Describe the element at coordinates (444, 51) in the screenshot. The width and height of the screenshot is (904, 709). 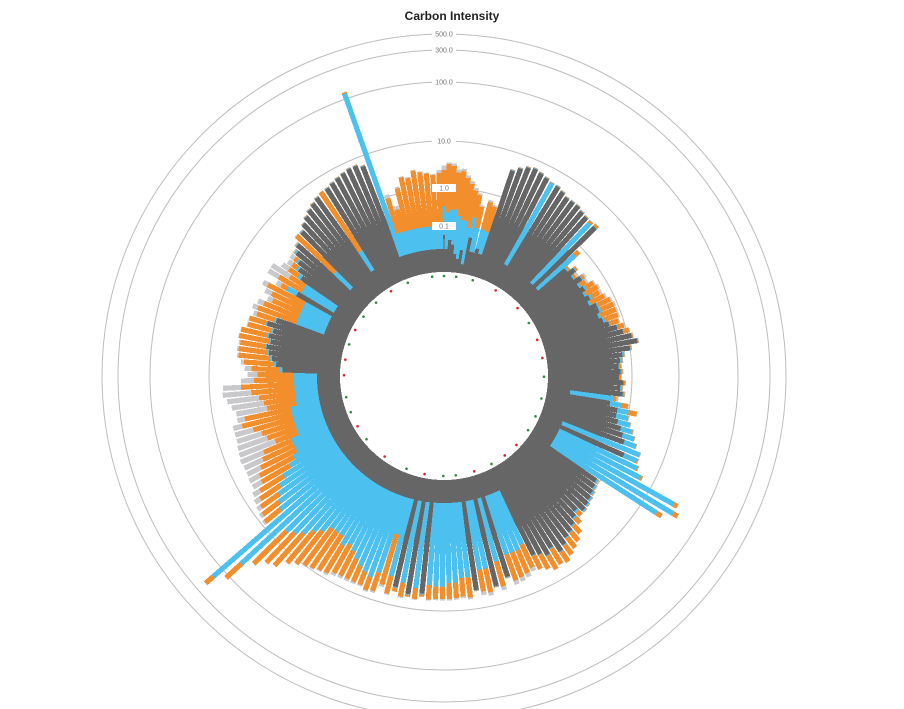
I see `tick-label: 300.0` at that location.